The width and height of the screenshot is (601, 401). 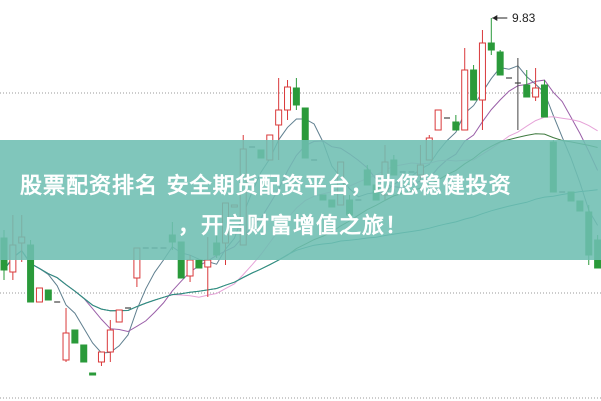 What do you see at coordinates (293, 226) in the screenshot?
I see `banner-line-2: ，开启财富增值之旅！` at bounding box center [293, 226].